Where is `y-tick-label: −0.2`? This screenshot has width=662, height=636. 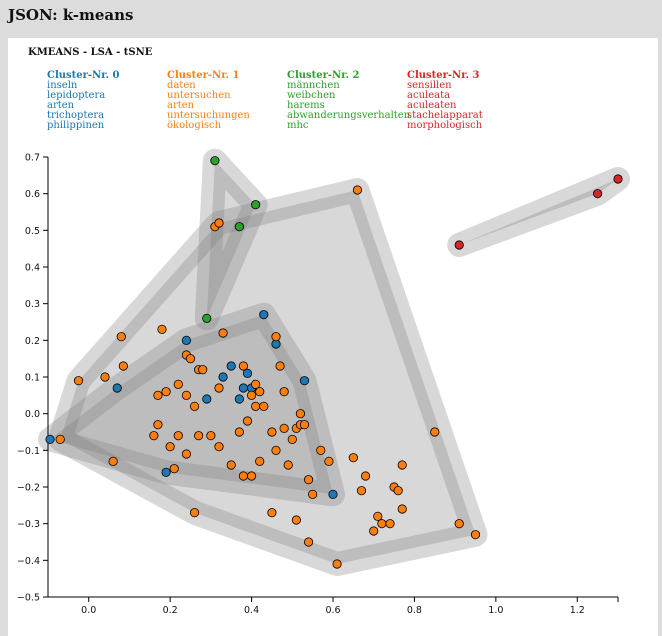 y-tick-label: −0.2 is located at coordinates (28, 488).